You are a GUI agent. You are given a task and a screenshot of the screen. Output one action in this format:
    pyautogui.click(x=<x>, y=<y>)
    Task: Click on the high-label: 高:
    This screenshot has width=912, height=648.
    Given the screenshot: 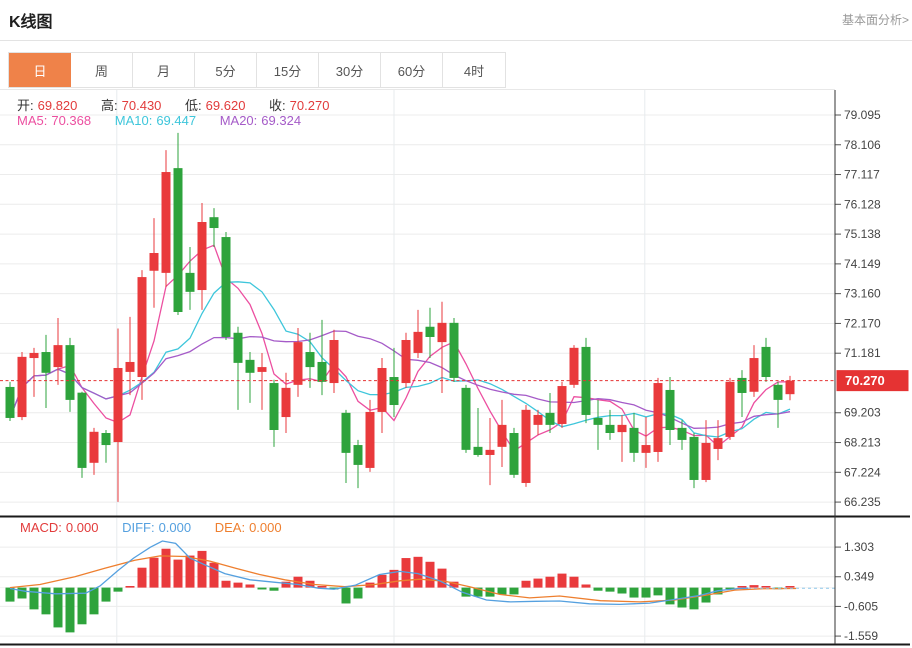 What is the action you would take?
    pyautogui.click(x=109, y=105)
    